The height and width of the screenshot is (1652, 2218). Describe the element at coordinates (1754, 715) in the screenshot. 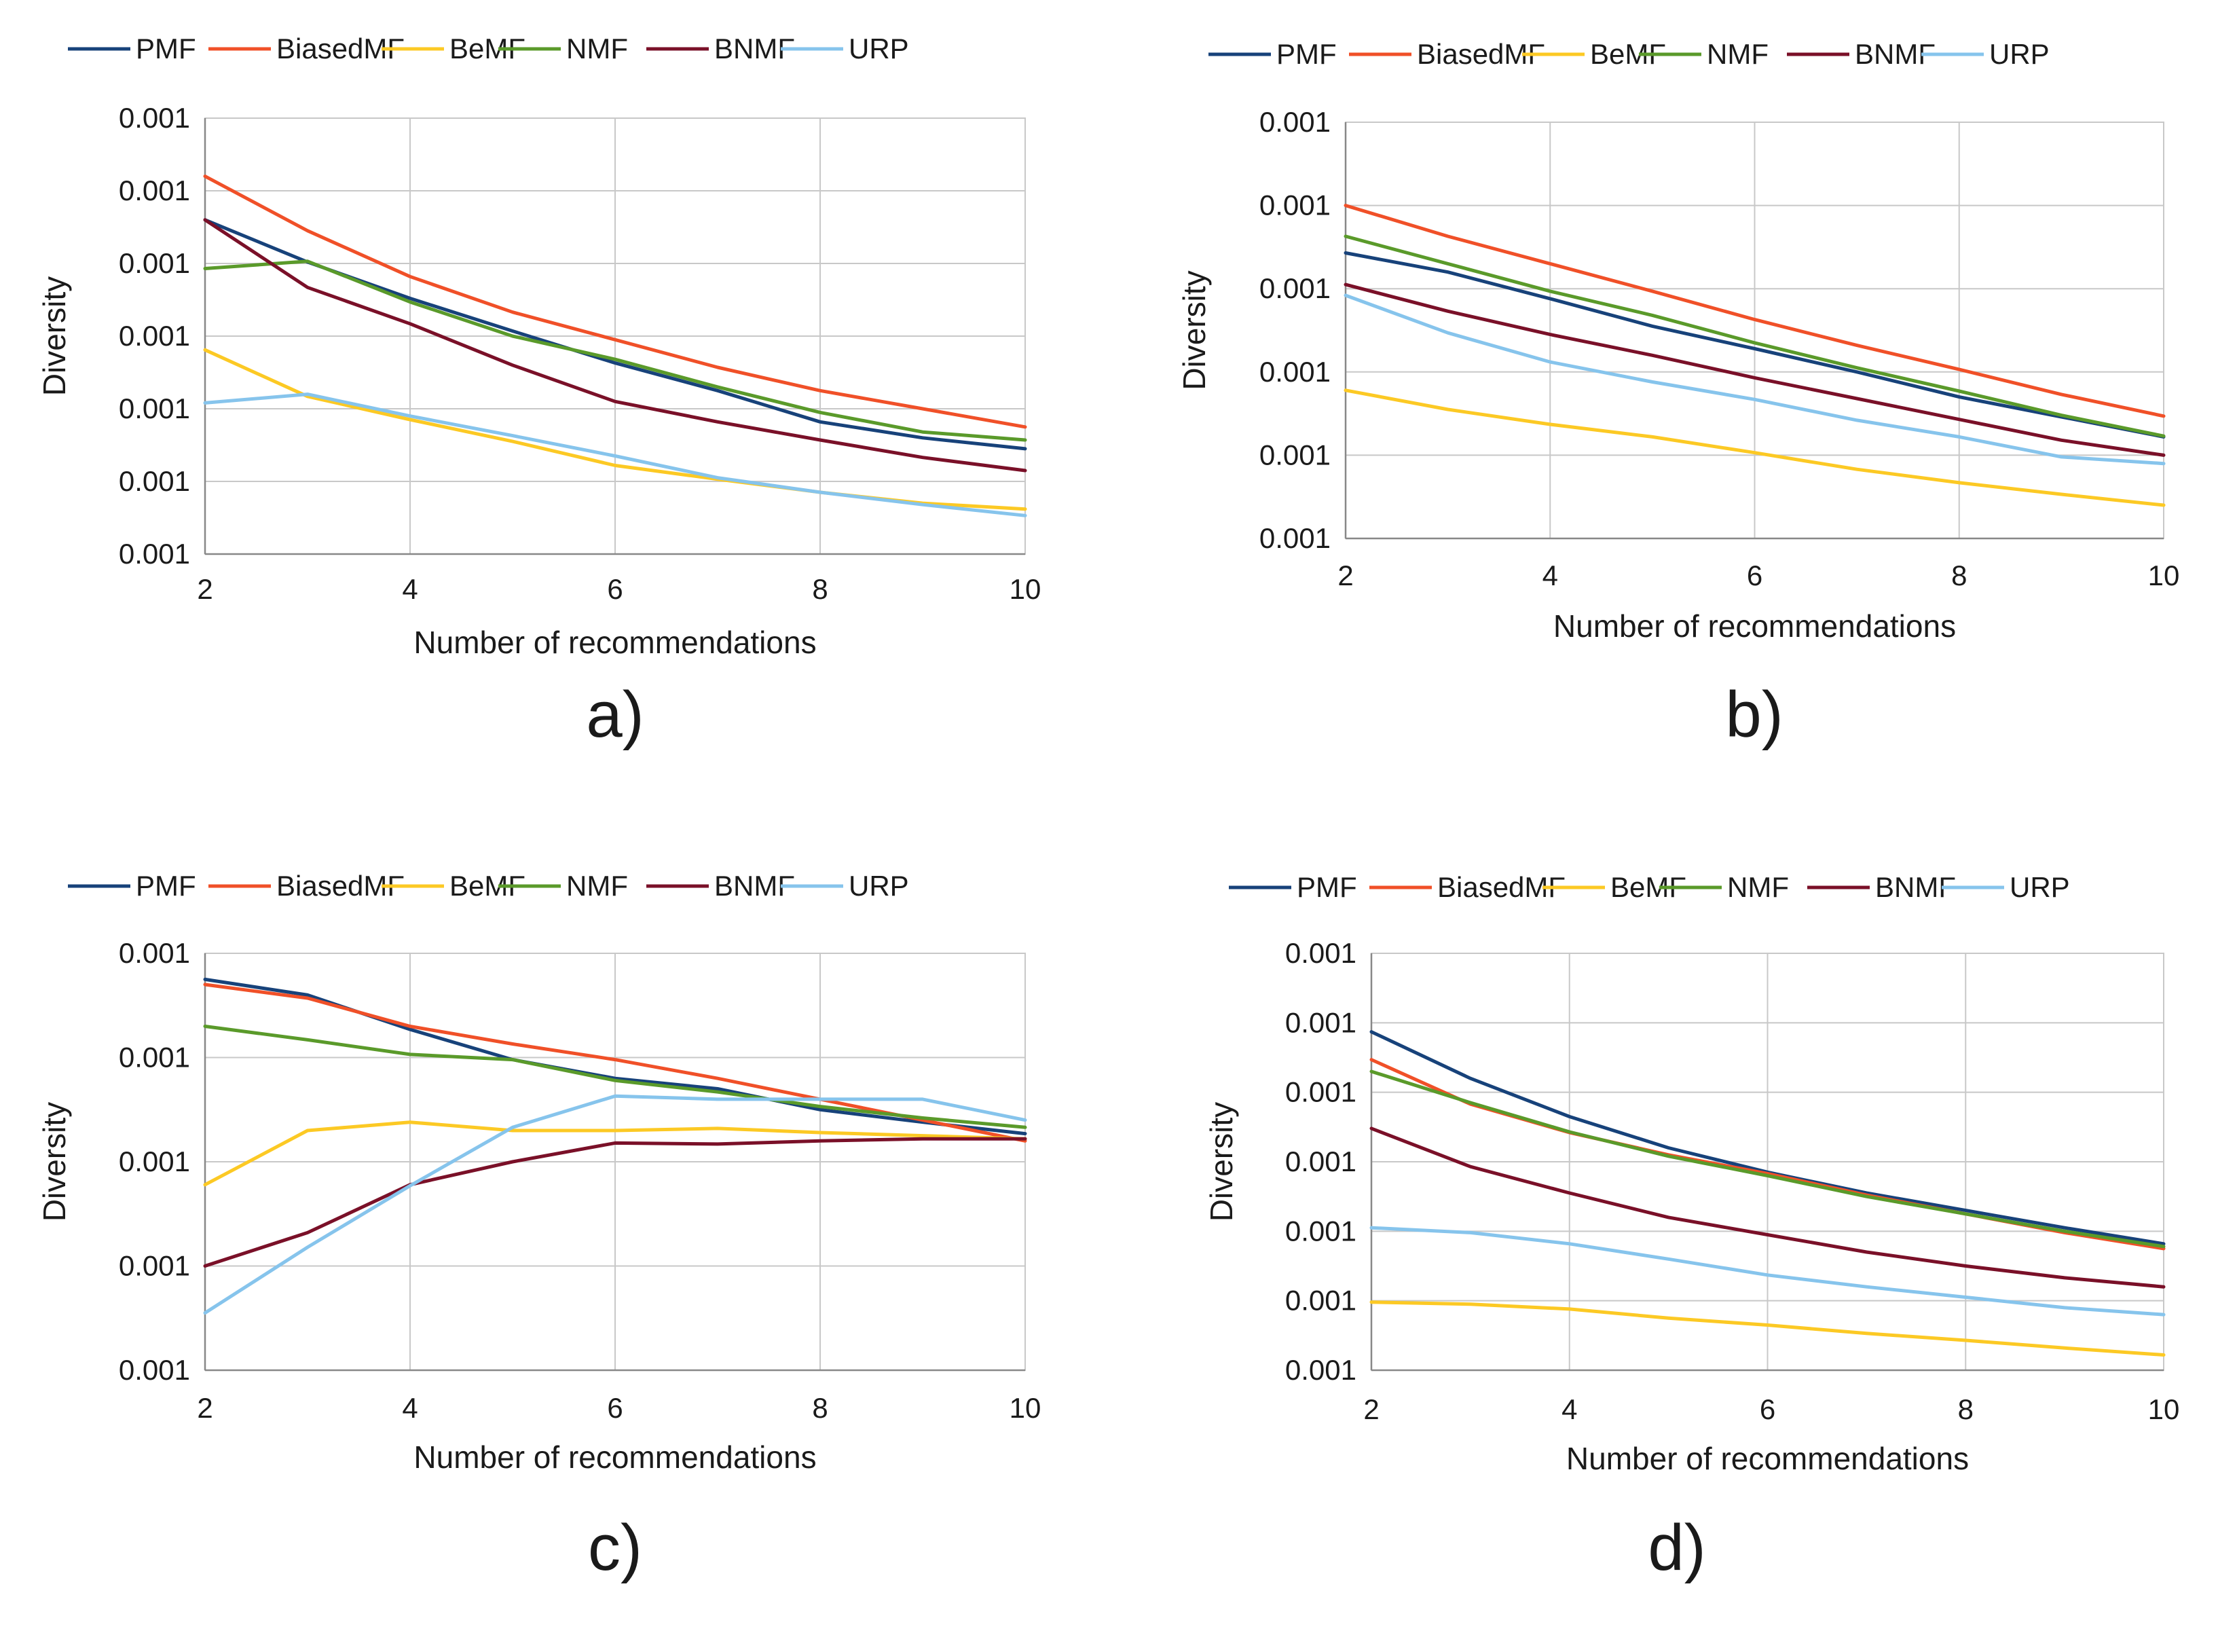

I see `panel-label: b)` at that location.